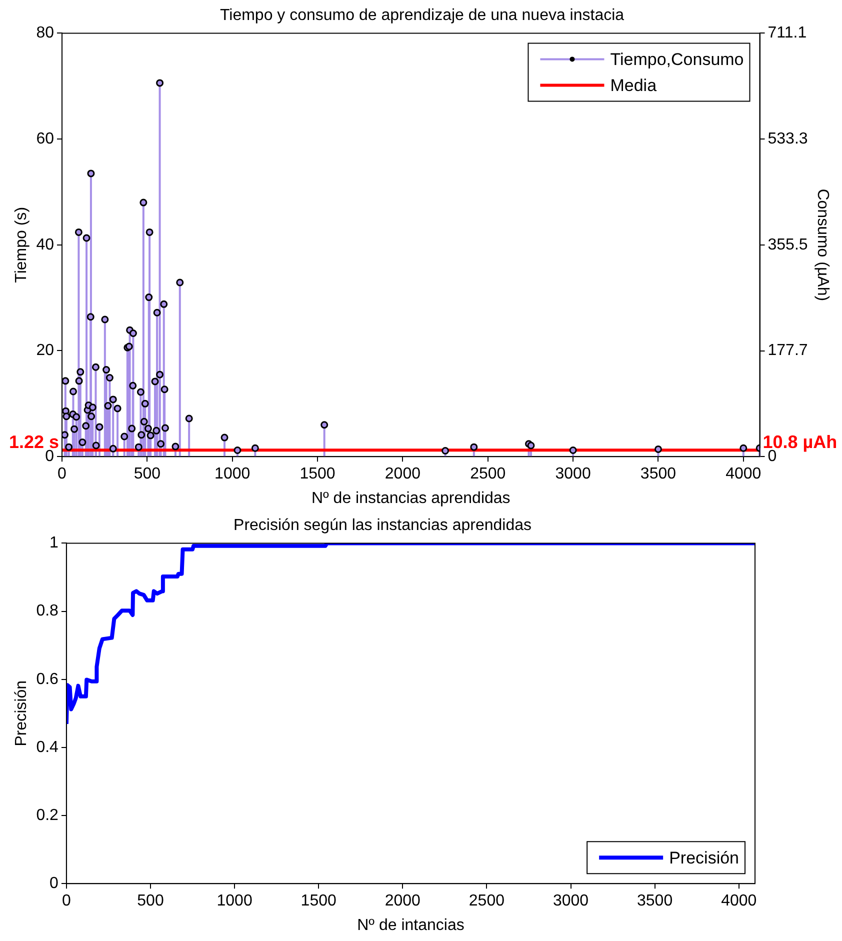 Image resolution: width=842 pixels, height=941 pixels. Describe the element at coordinates (410, 498) in the screenshot. I see `x-axis-title: Nº de instancias aprendidas` at that location.